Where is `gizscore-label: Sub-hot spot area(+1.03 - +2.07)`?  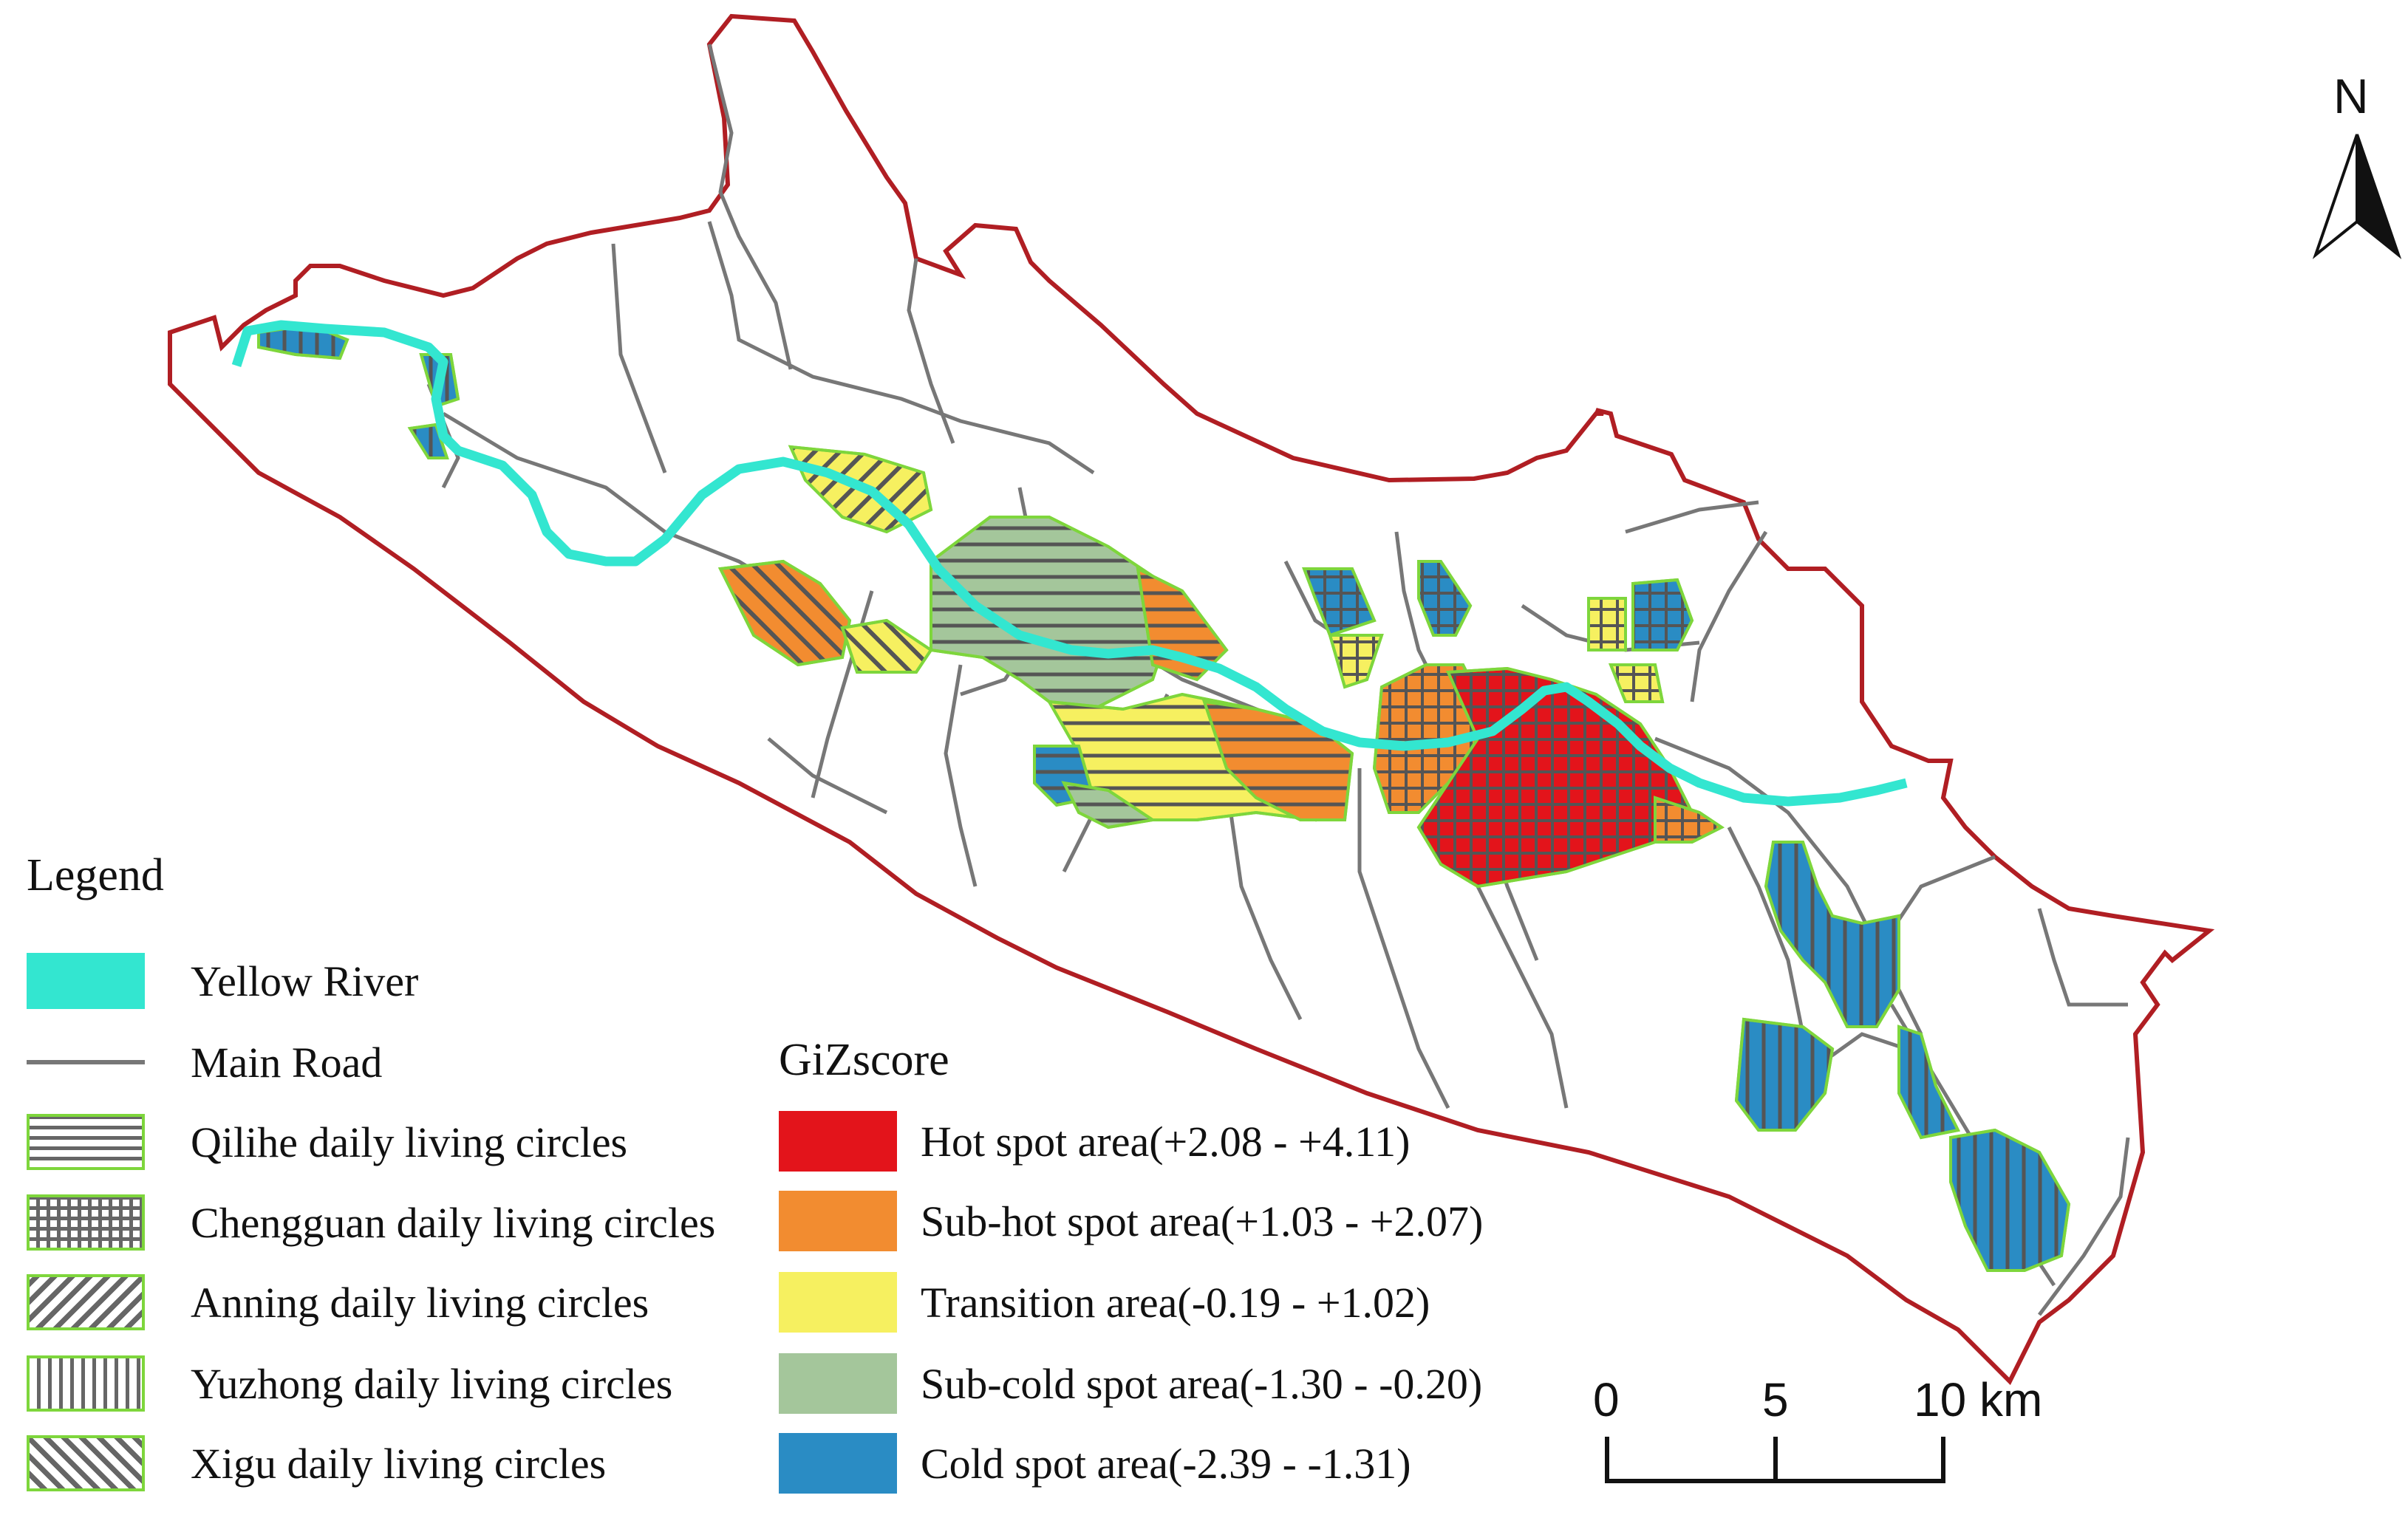 gizscore-label: Sub-hot spot area(+1.03 - +2.07) is located at coordinates (1202, 1221).